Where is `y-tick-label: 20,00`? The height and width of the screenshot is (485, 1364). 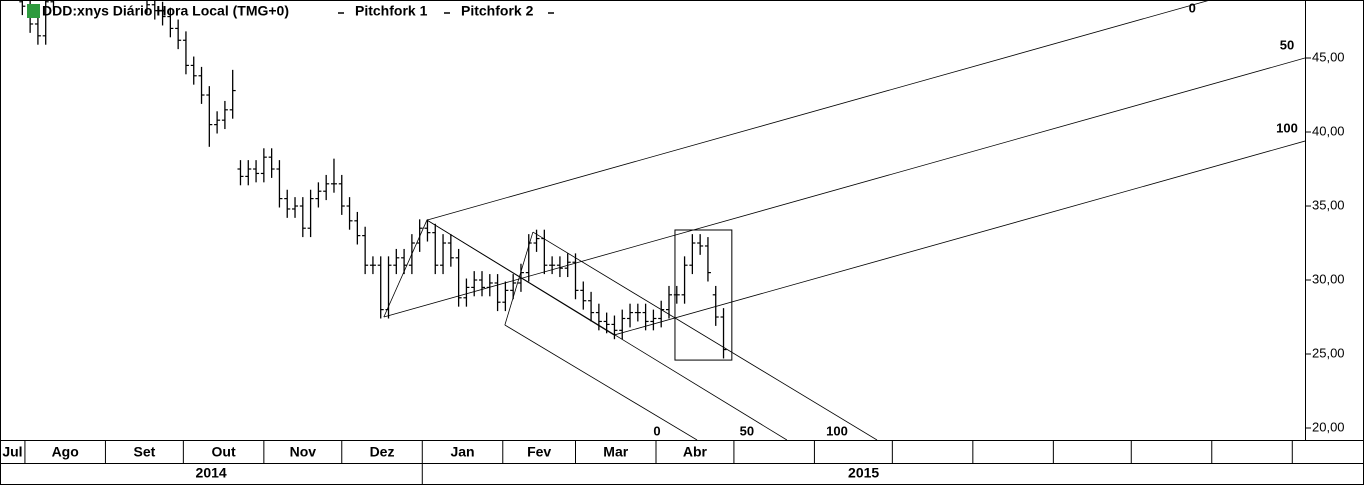 y-tick-label: 20,00 is located at coordinates (1328, 426).